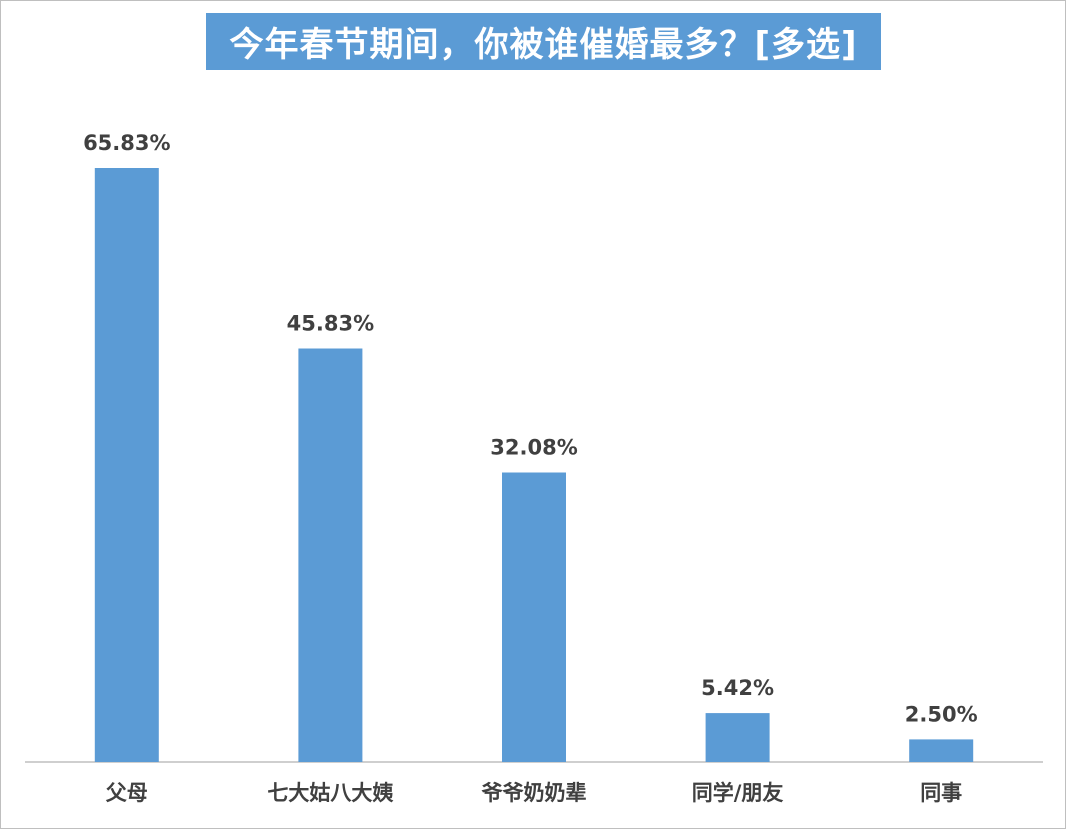 The image size is (1066, 829). Describe the element at coordinates (543, 45) in the screenshot. I see `chart-title: 今年春节期间，你被谁催婚最多？[多选]` at that location.